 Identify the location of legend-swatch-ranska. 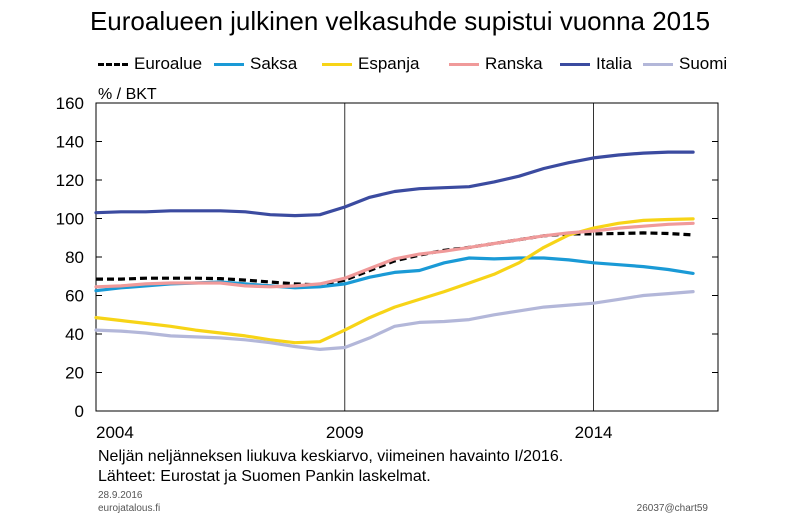
(464, 64).